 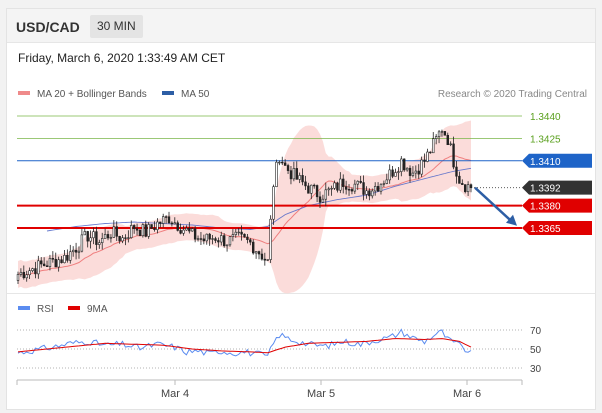 What do you see at coordinates (175, 394) in the screenshot?
I see `x-tick-label: Mar 4` at bounding box center [175, 394].